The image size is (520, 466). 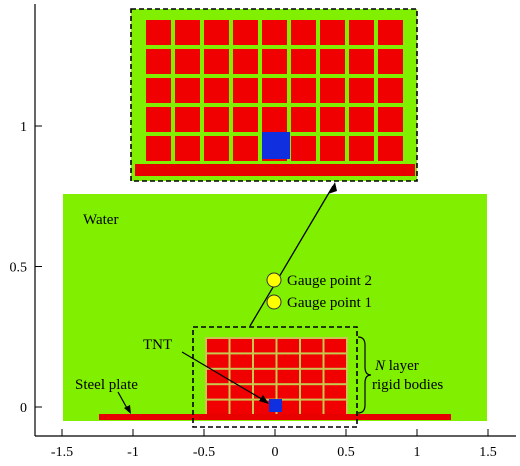 I want to click on x-tick-label: 0, so click(x=275, y=452).